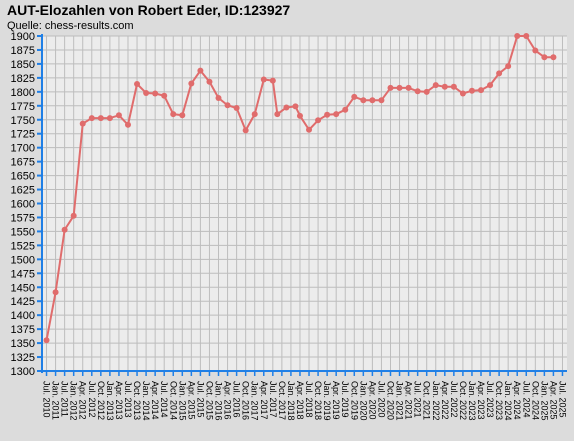  I want to click on x-tick-label: Apr. 2015, so click(191, 400).